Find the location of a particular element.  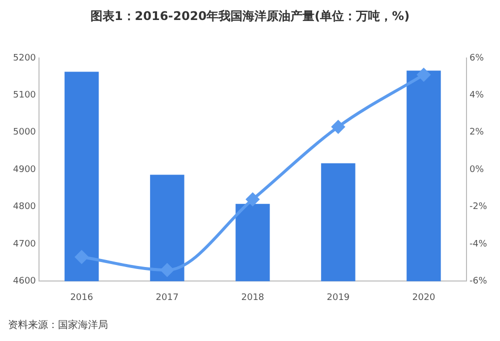

y-tick-label: 4700 is located at coordinates (24, 244).